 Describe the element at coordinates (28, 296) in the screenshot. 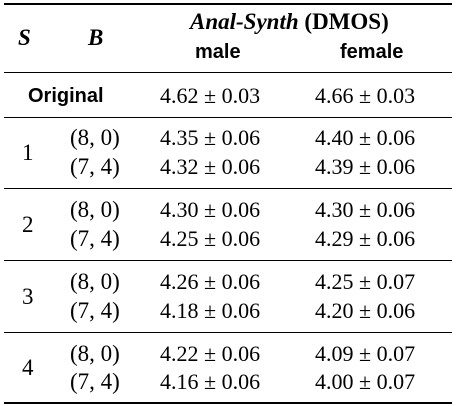

I see `s-value: 3` at that location.